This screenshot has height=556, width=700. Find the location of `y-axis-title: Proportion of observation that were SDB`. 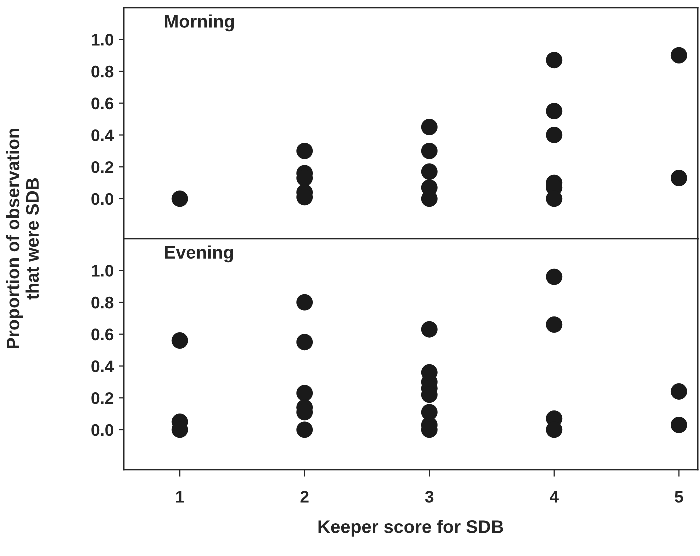

y-axis-title: Proportion of observation that were SDB is located at coordinates (23, 238).